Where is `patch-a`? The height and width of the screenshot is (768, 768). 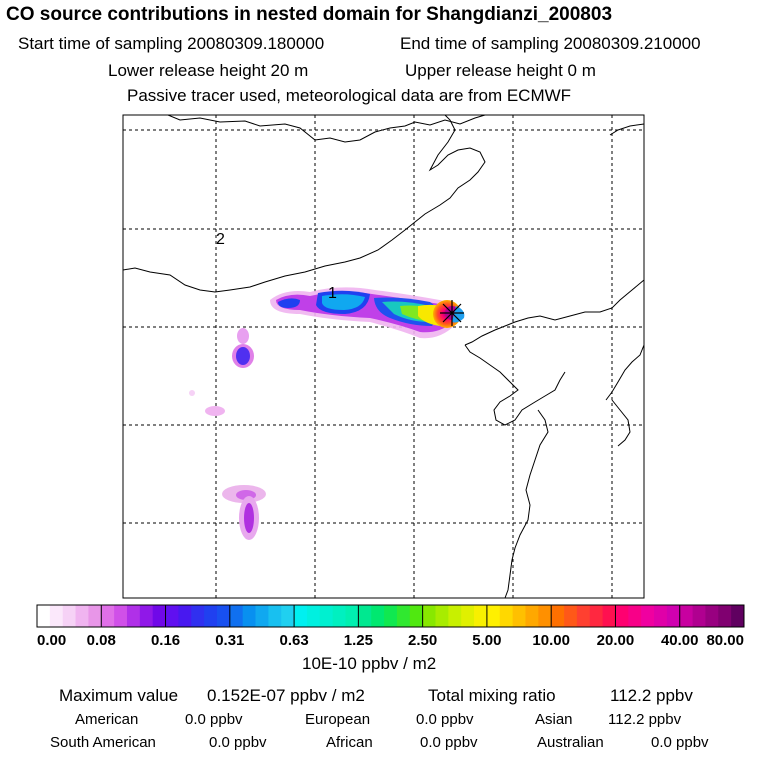
patch-a is located at coordinates (243, 336).